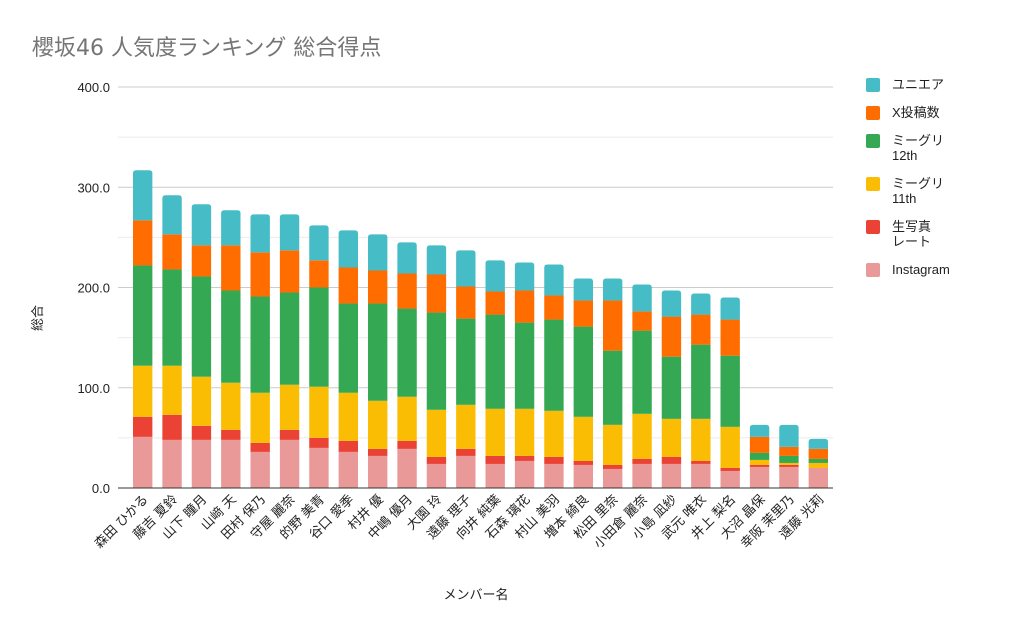  I want to click on legend-item: ユニエア, so click(908, 84).